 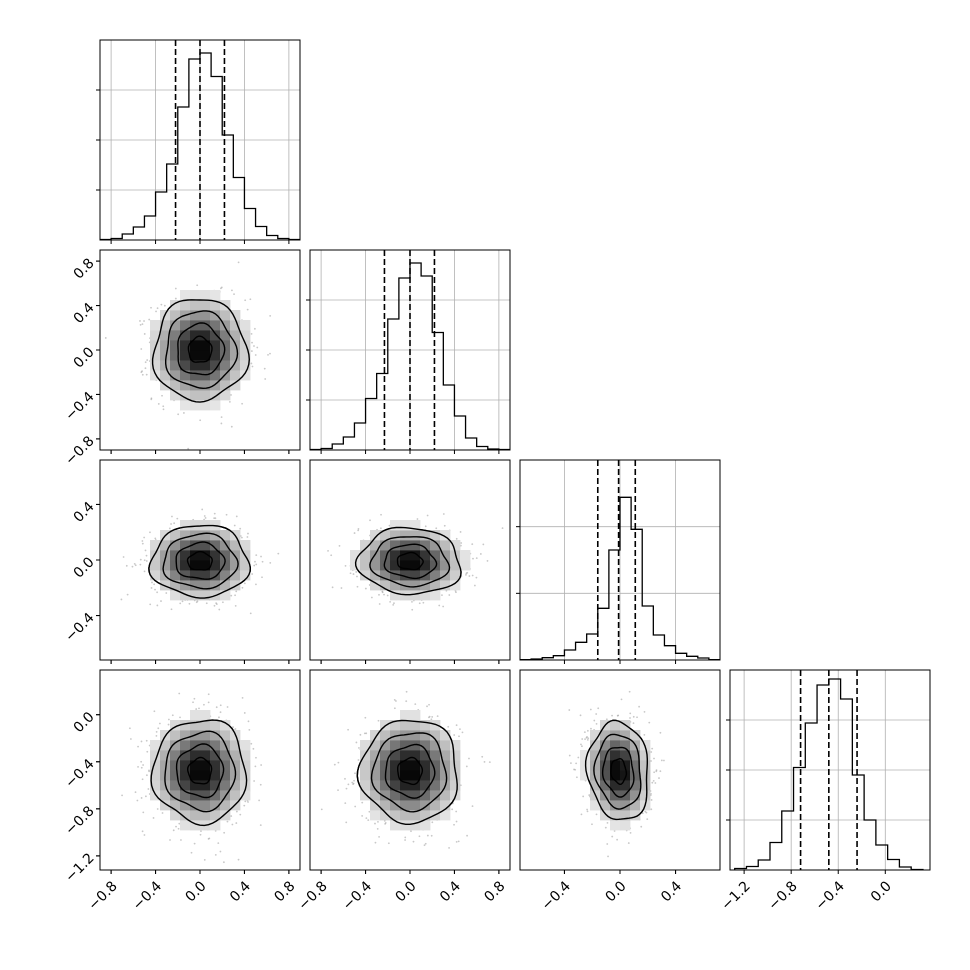 I want to click on y-tick-label-1-4: 0.8, so click(x=84, y=268).